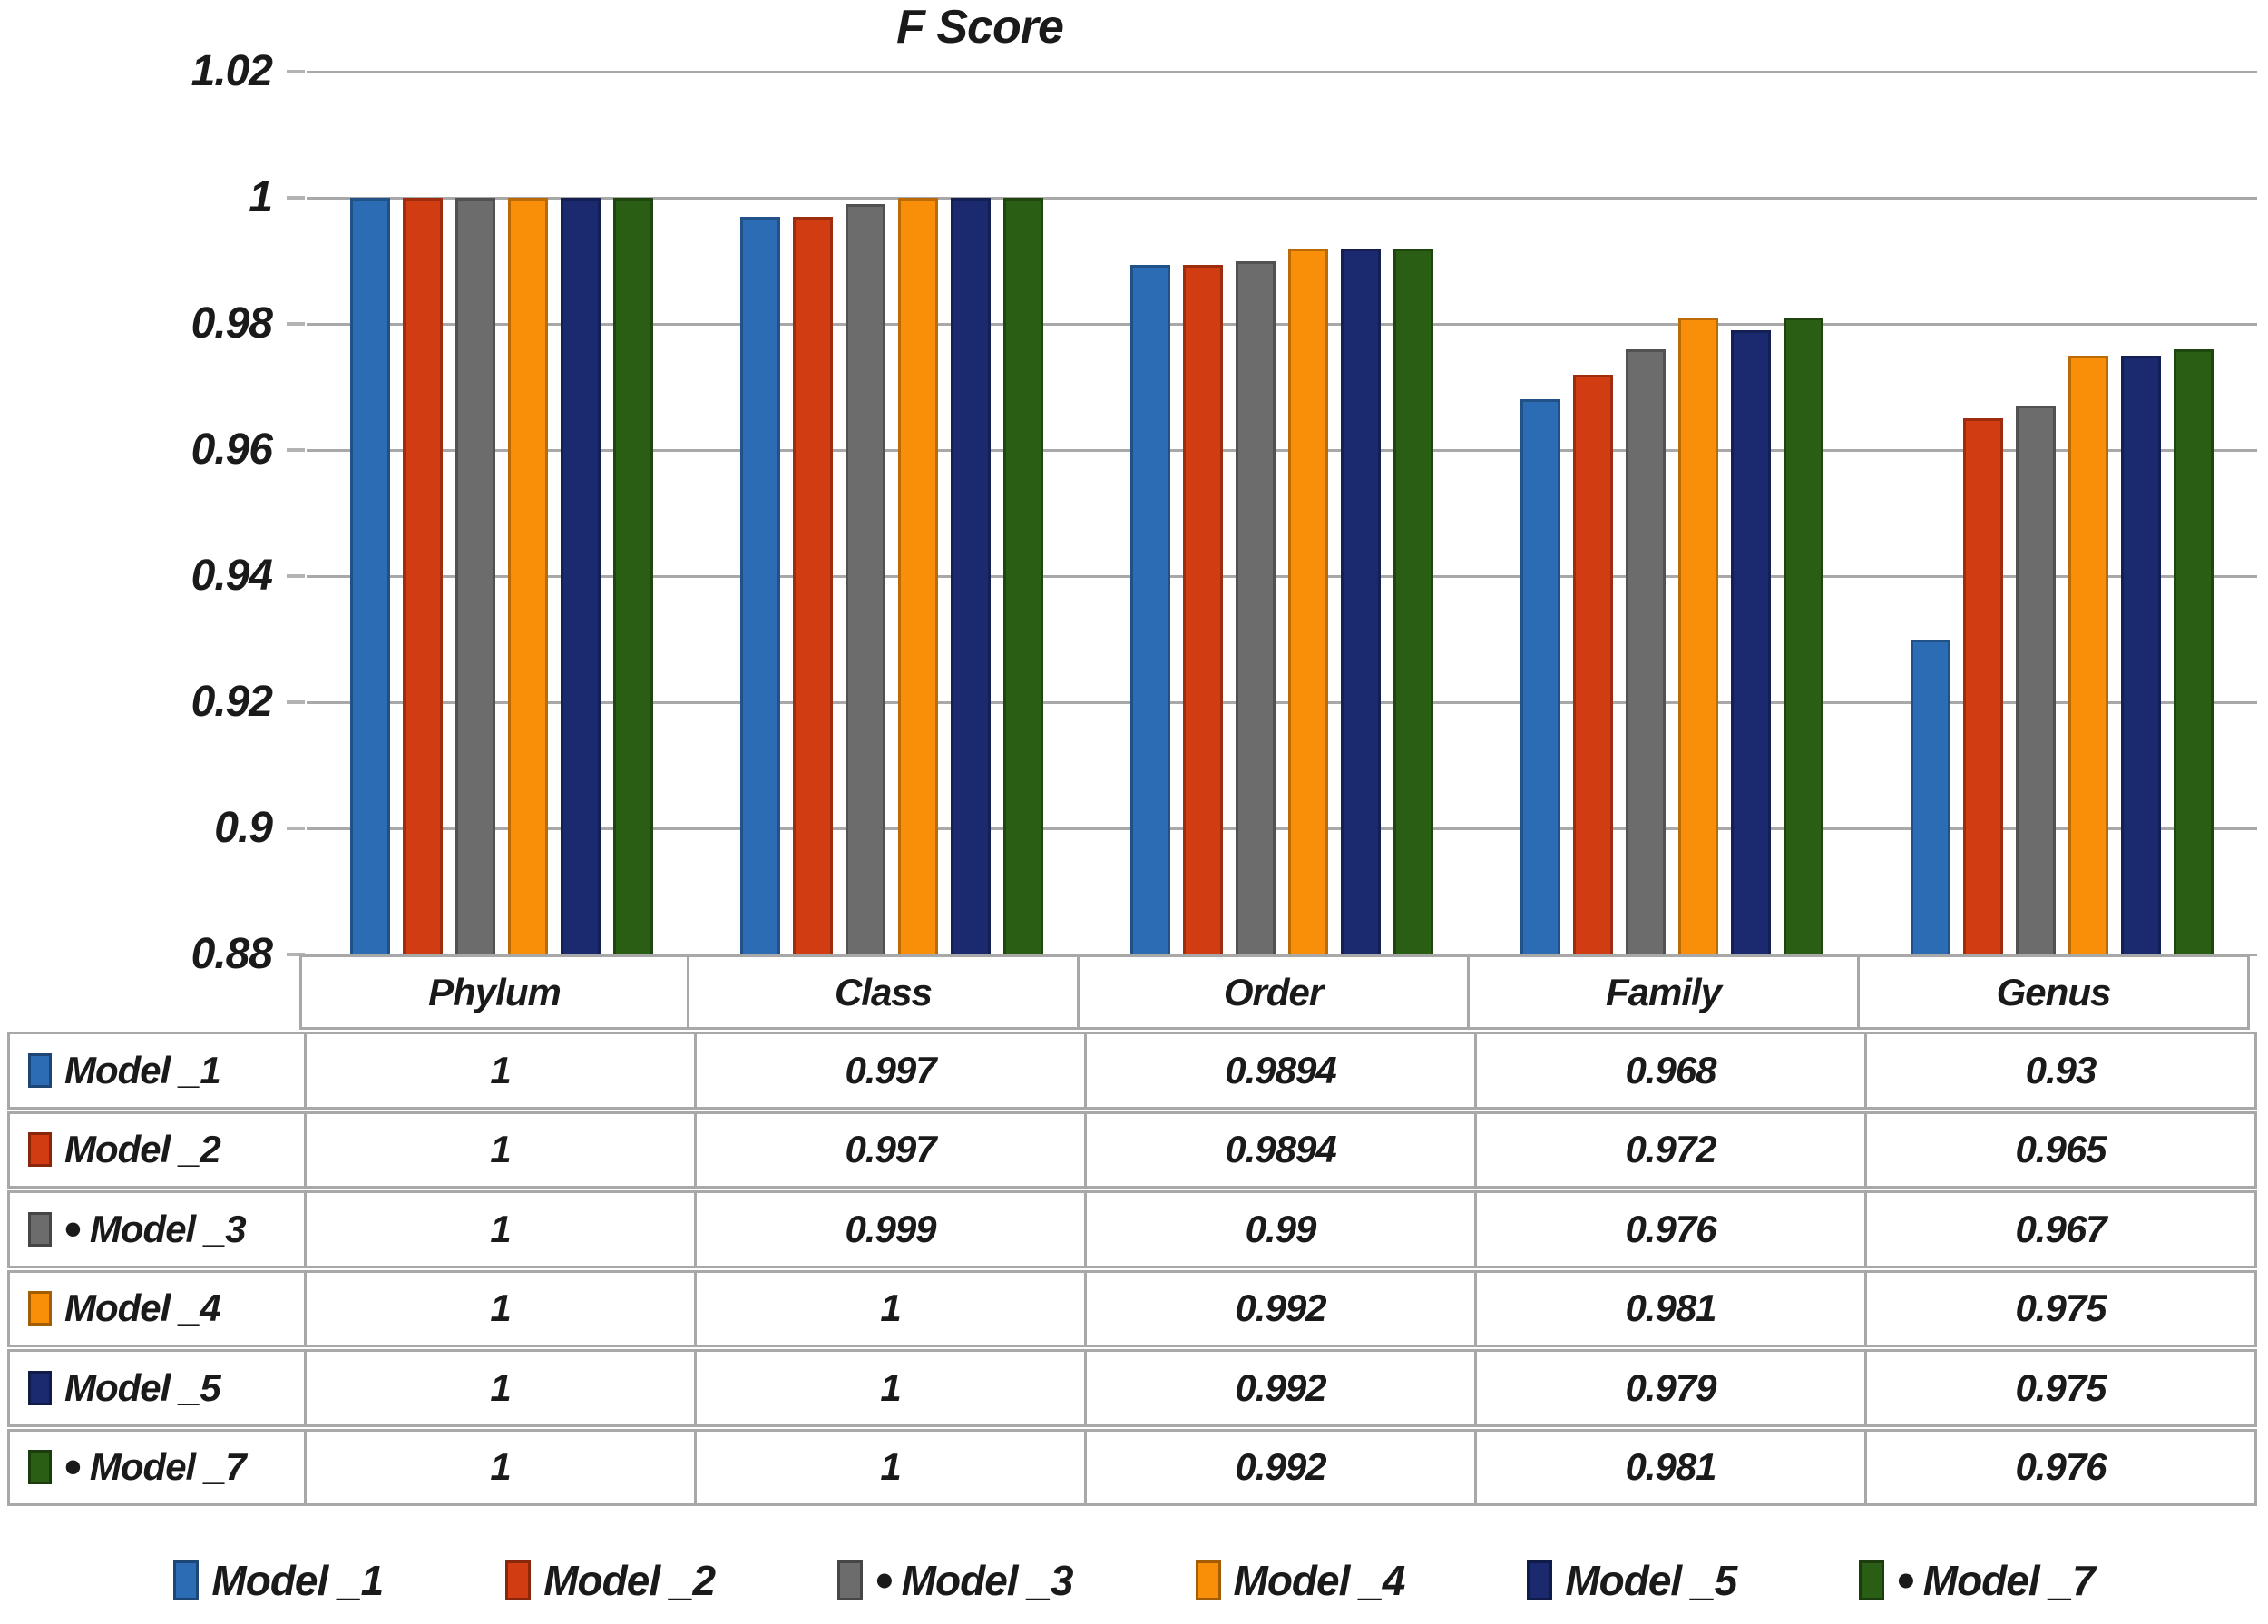 Image resolution: width=2268 pixels, height=1624 pixels. What do you see at coordinates (143, 1069) in the screenshot?
I see `row-label-text: Model _1` at bounding box center [143, 1069].